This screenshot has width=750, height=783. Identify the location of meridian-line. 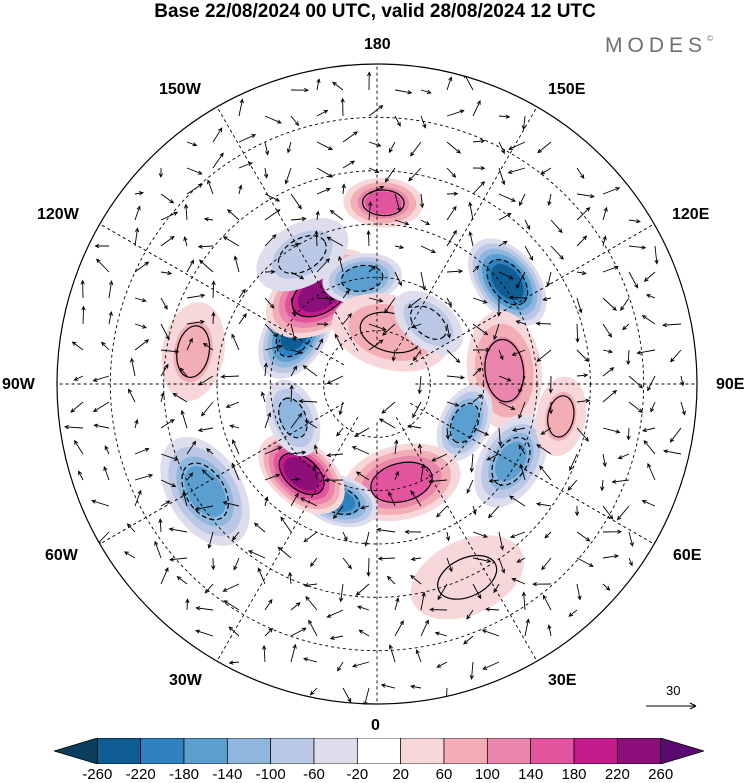
(532, 473).